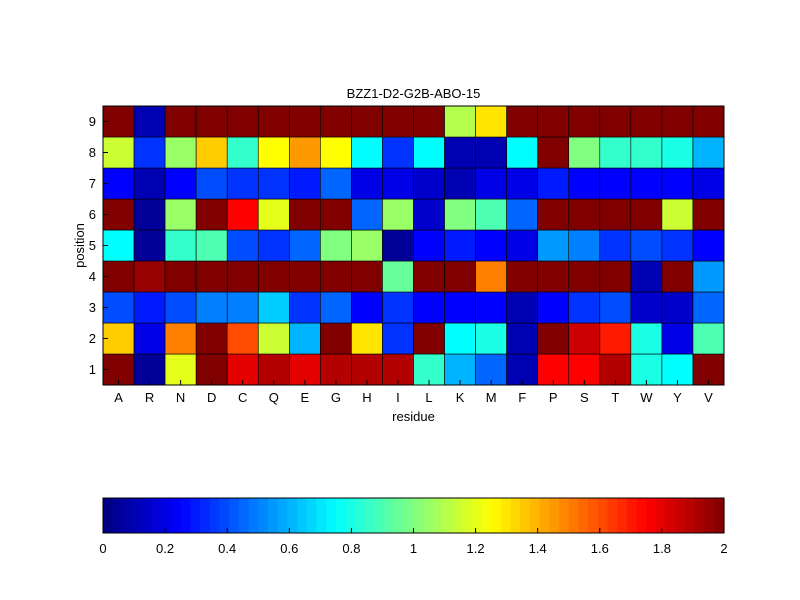 This screenshot has width=800, height=600. What do you see at coordinates (428, 397) in the screenshot?
I see `x-tick-label-L: L` at bounding box center [428, 397].